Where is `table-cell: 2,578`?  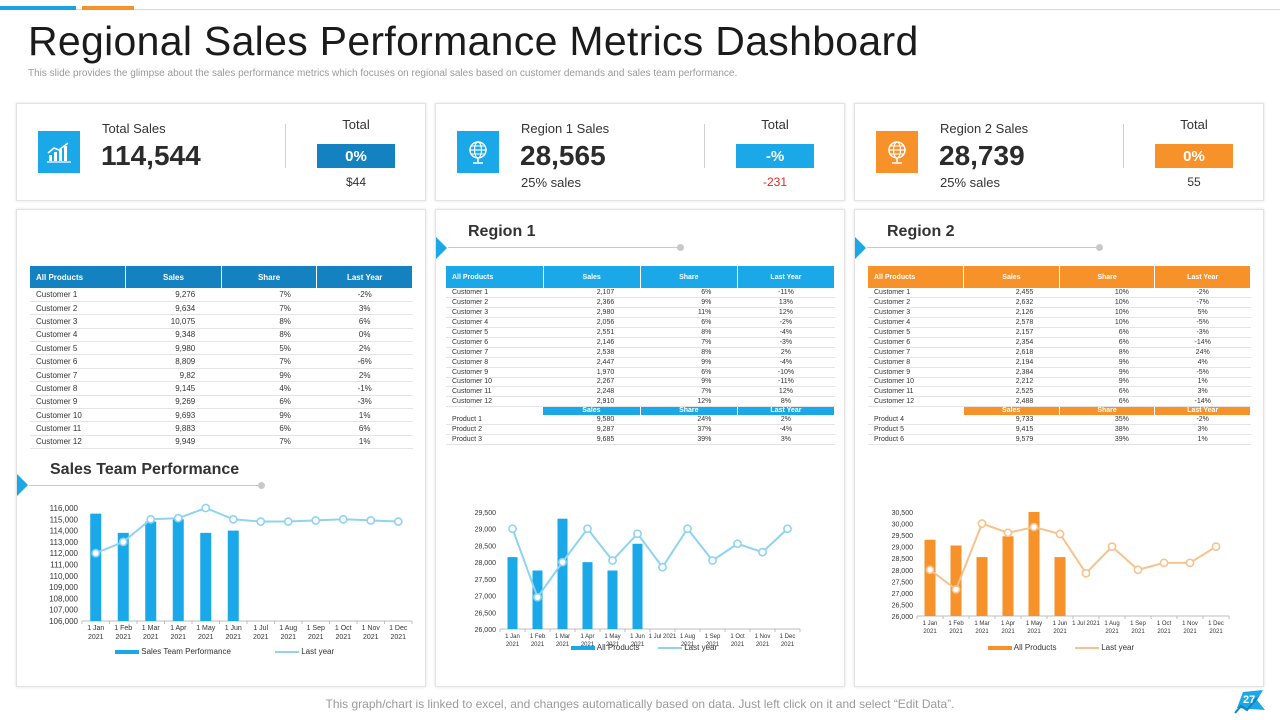
table-cell: 2,578 is located at coordinates (1011, 323).